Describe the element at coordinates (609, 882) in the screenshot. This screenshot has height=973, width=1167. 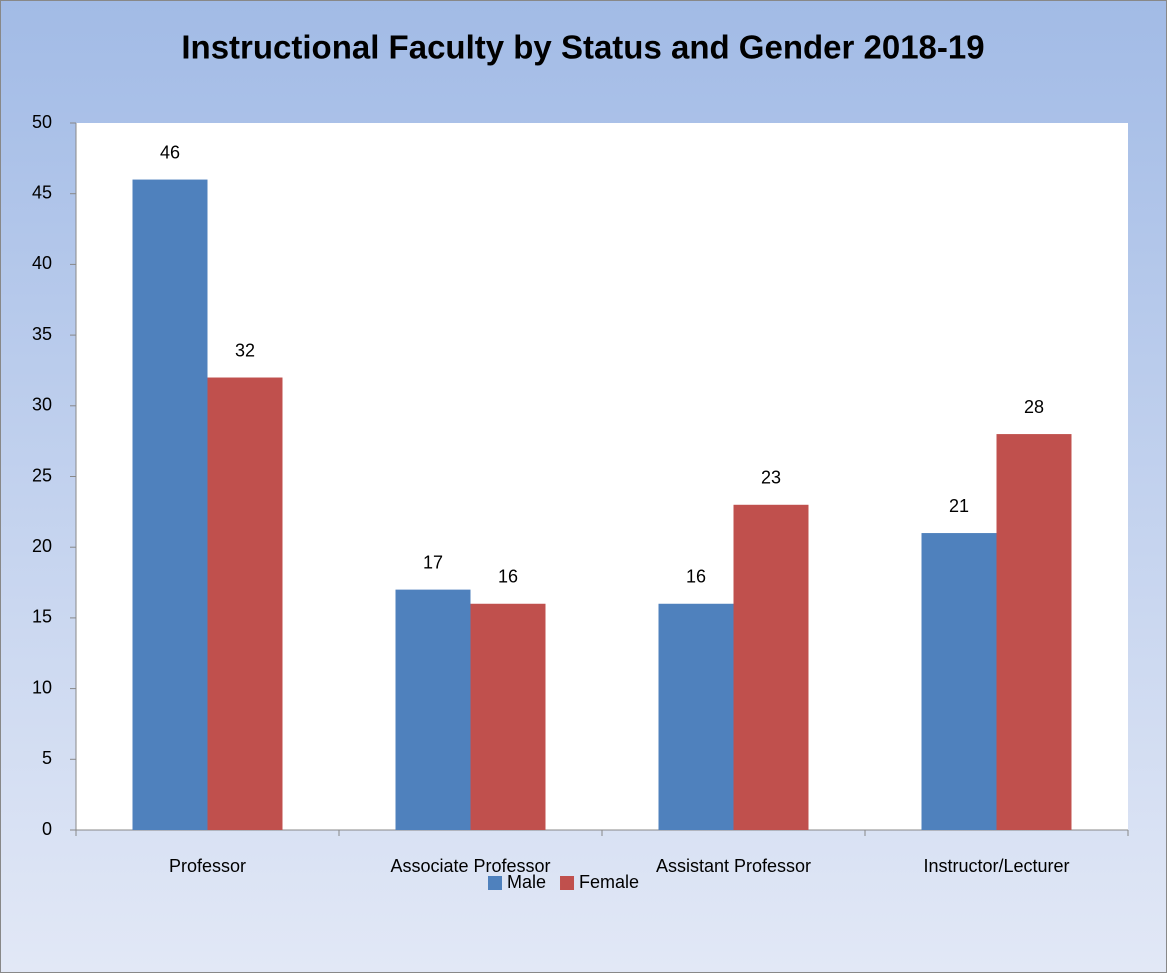
I see `legend-label: Female` at that location.